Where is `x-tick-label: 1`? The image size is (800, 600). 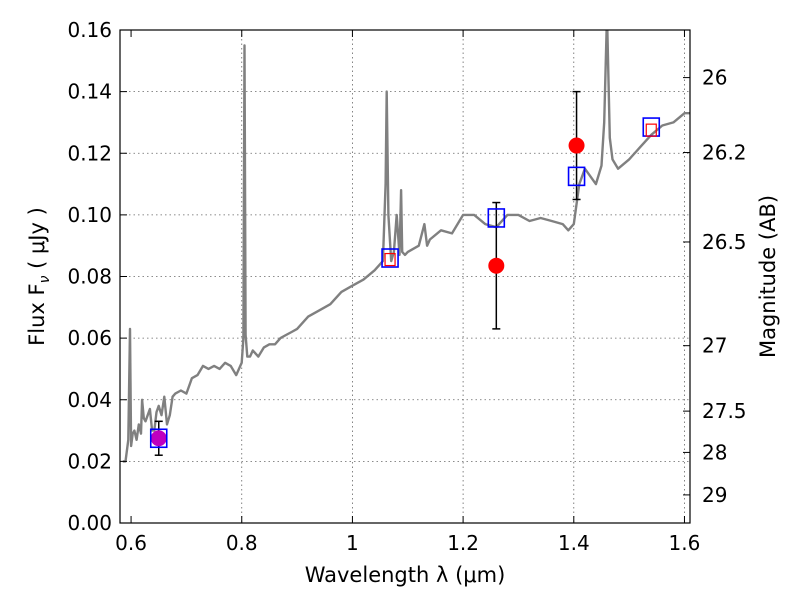
x-tick-label: 1 is located at coordinates (352, 543).